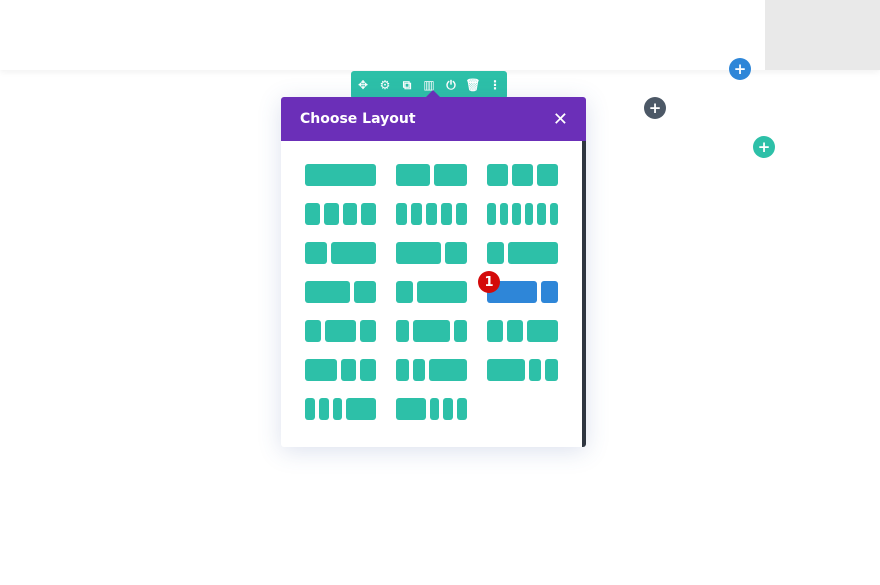  Describe the element at coordinates (495, 85) in the screenshot. I see `more-icon: ⋮` at that location.